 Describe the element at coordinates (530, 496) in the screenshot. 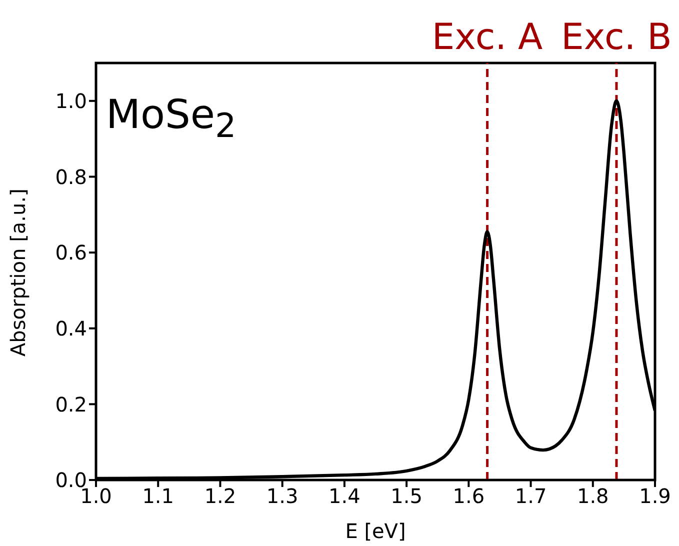

I see `x-tick-label: 1.7` at that location.